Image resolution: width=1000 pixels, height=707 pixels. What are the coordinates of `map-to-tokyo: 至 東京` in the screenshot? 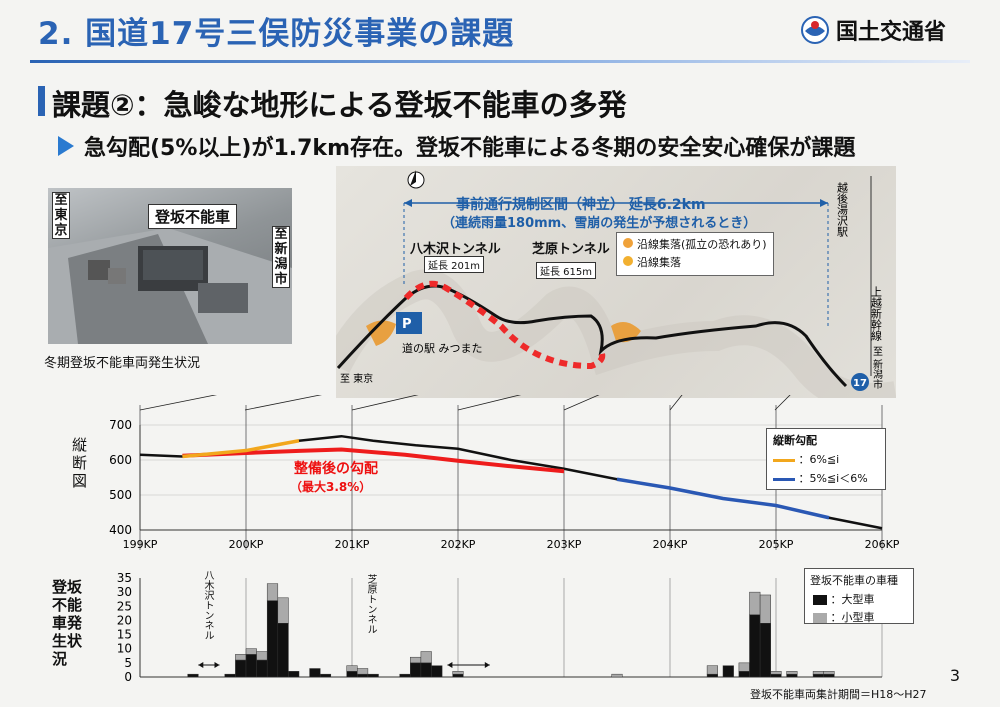 It's located at (356, 378).